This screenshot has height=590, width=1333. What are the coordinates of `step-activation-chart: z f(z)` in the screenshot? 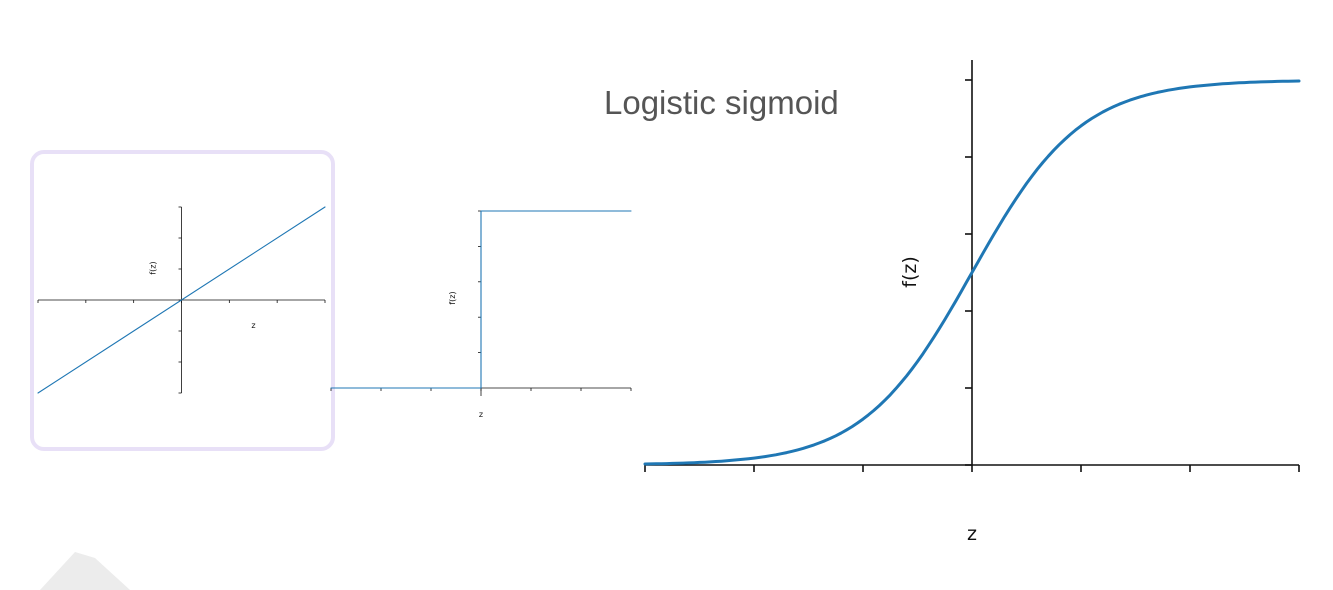 It's located at (481, 314).